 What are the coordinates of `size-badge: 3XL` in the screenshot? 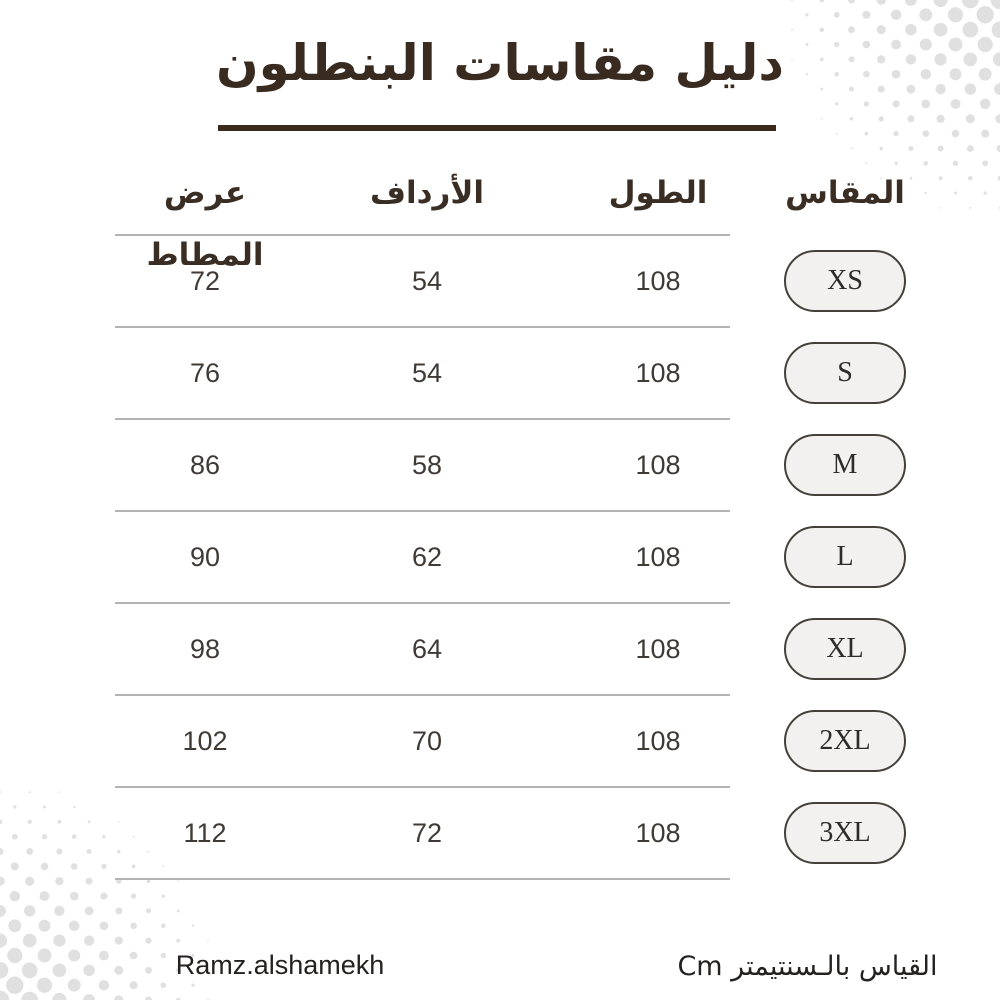 It's located at (845, 833).